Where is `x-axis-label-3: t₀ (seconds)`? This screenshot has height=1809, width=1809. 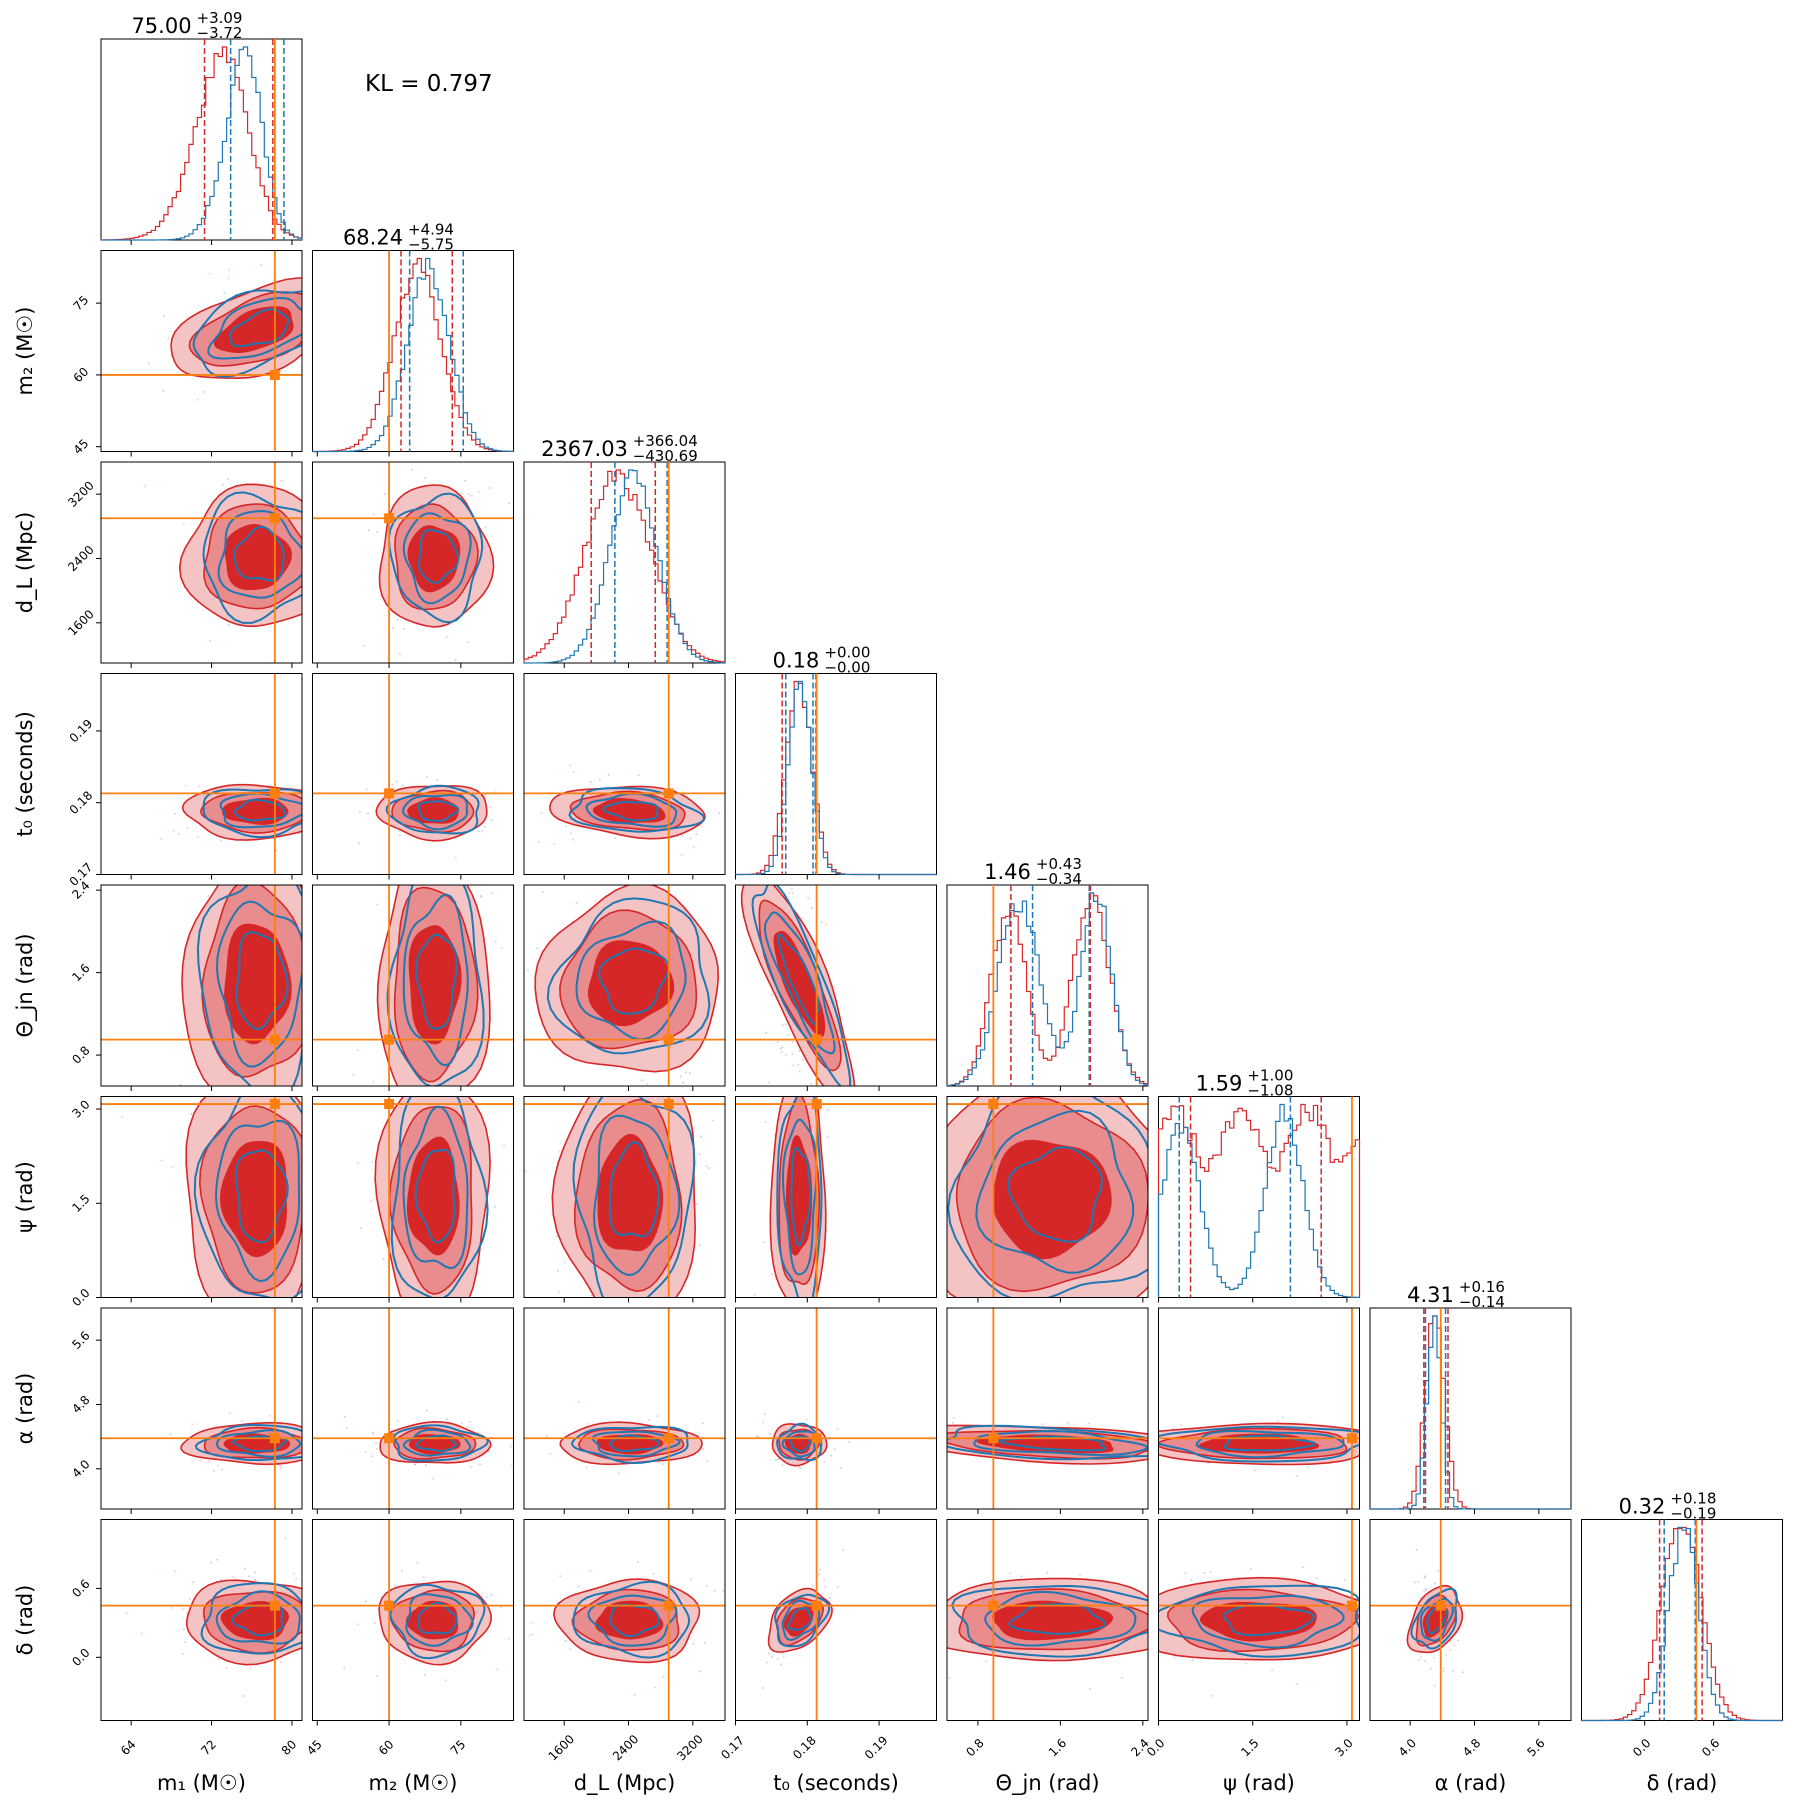 x-axis-label-3: t₀ (seconds) is located at coordinates (836, 1783).